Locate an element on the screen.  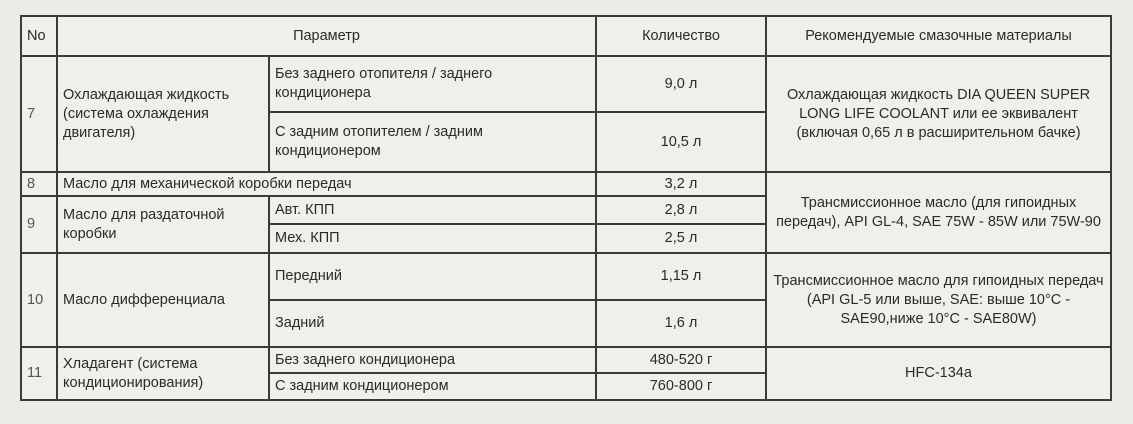
sub-parameter-cell: Авт. КПП is located at coordinates (432, 210).